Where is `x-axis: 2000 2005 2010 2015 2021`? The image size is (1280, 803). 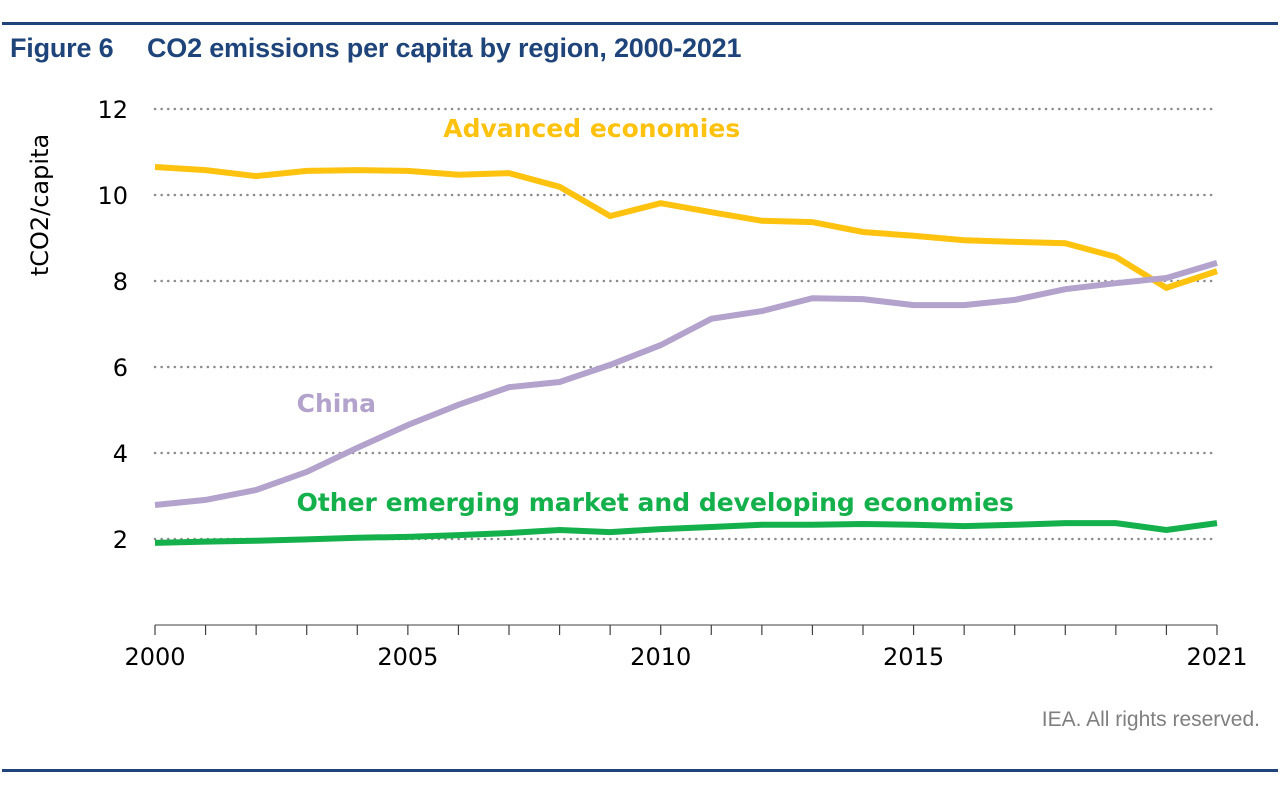
x-axis: 2000 2005 2010 2015 2021 is located at coordinates (686, 647).